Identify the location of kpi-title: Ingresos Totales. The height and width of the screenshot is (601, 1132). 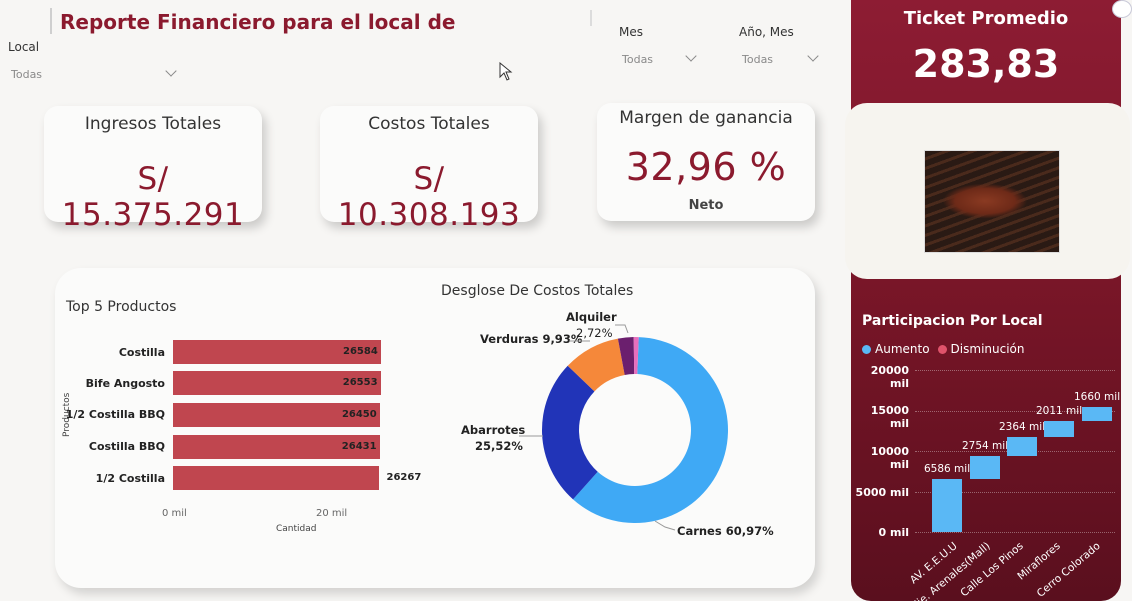
(153, 124).